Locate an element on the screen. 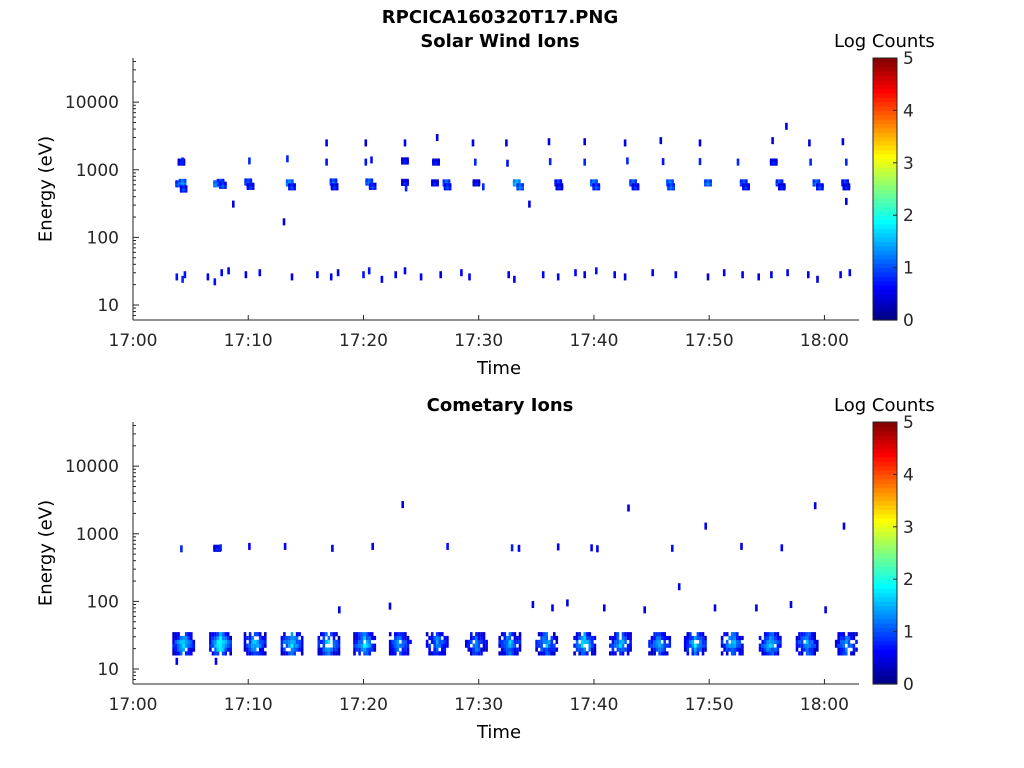 The height and width of the screenshot is (768, 1024). colorbar-label: Log Counts is located at coordinates (884, 41).